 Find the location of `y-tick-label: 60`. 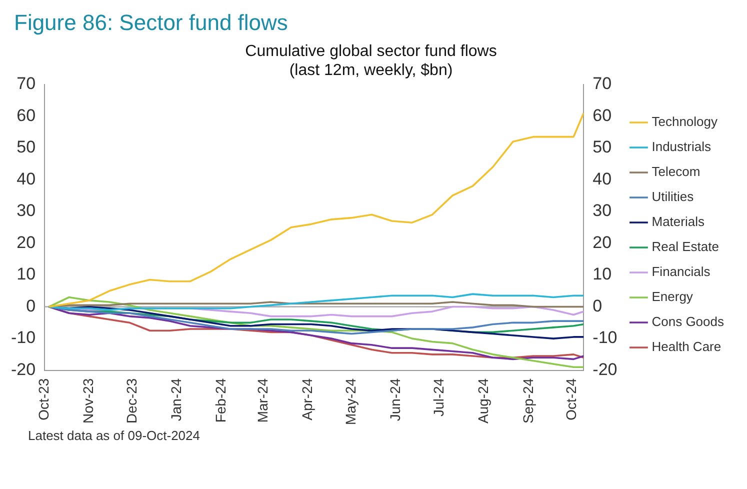

y-tick-label: 60 is located at coordinates (26, 115).